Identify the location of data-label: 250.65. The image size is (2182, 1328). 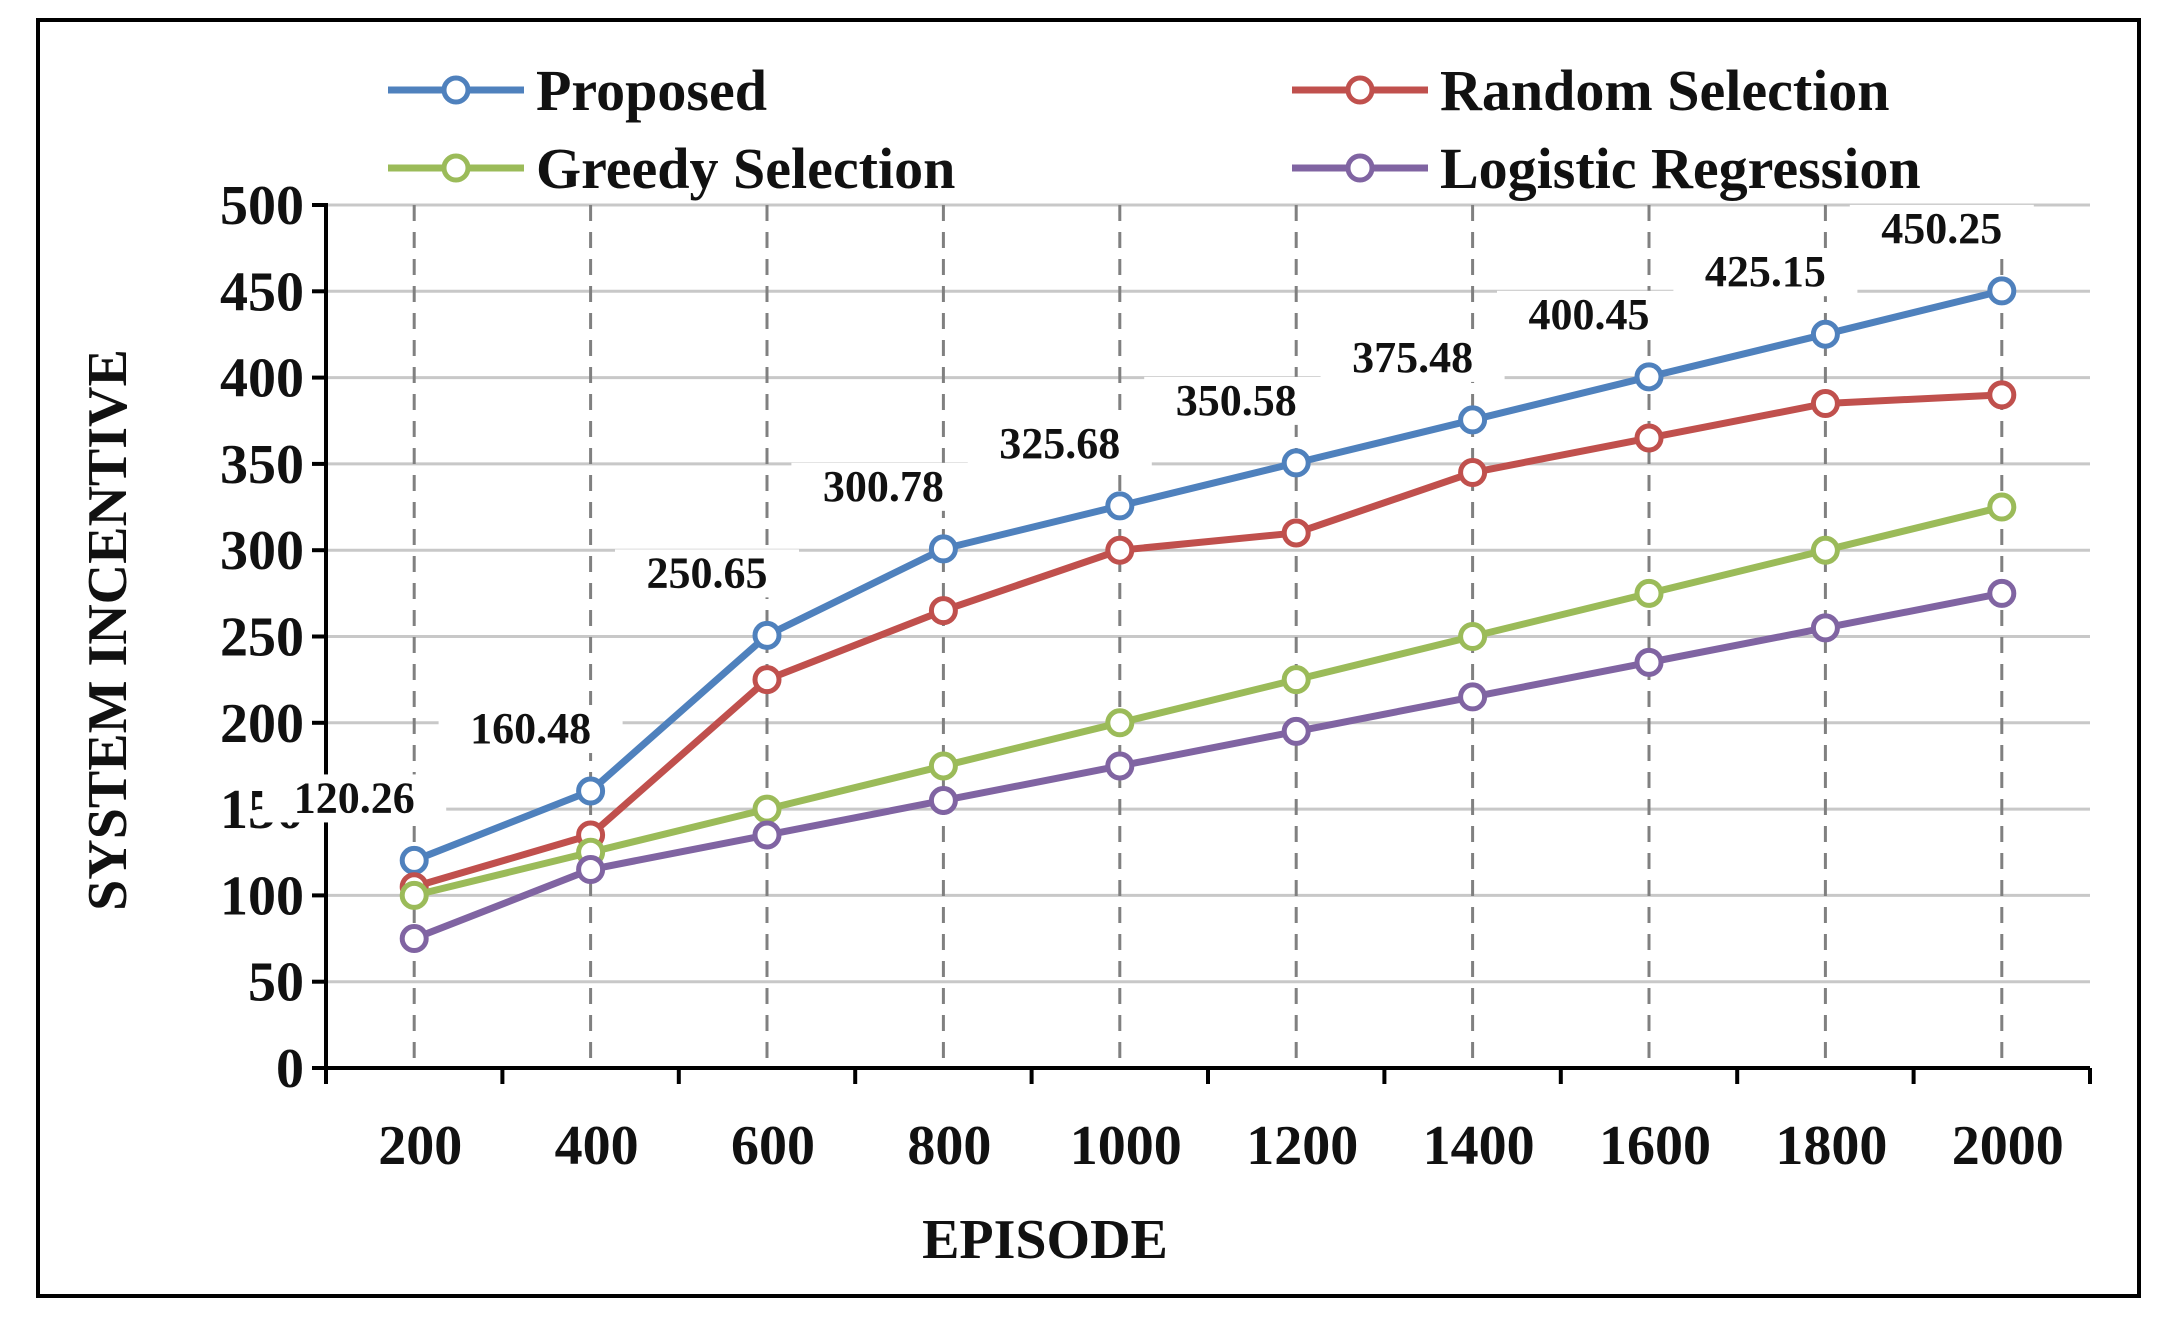
(707, 572).